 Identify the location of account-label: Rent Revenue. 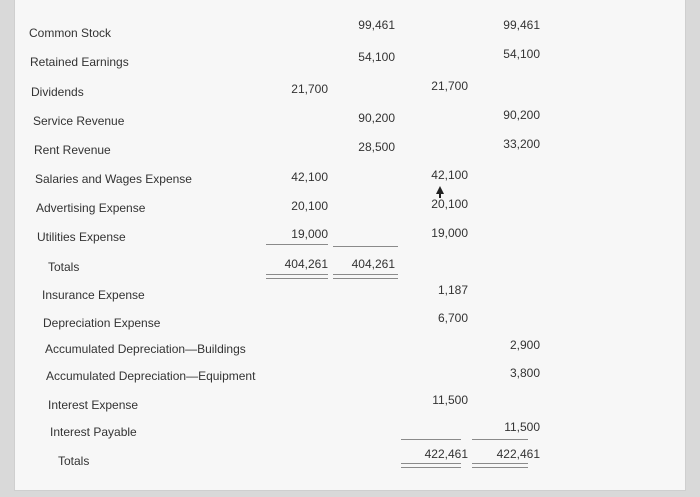
(72, 150).